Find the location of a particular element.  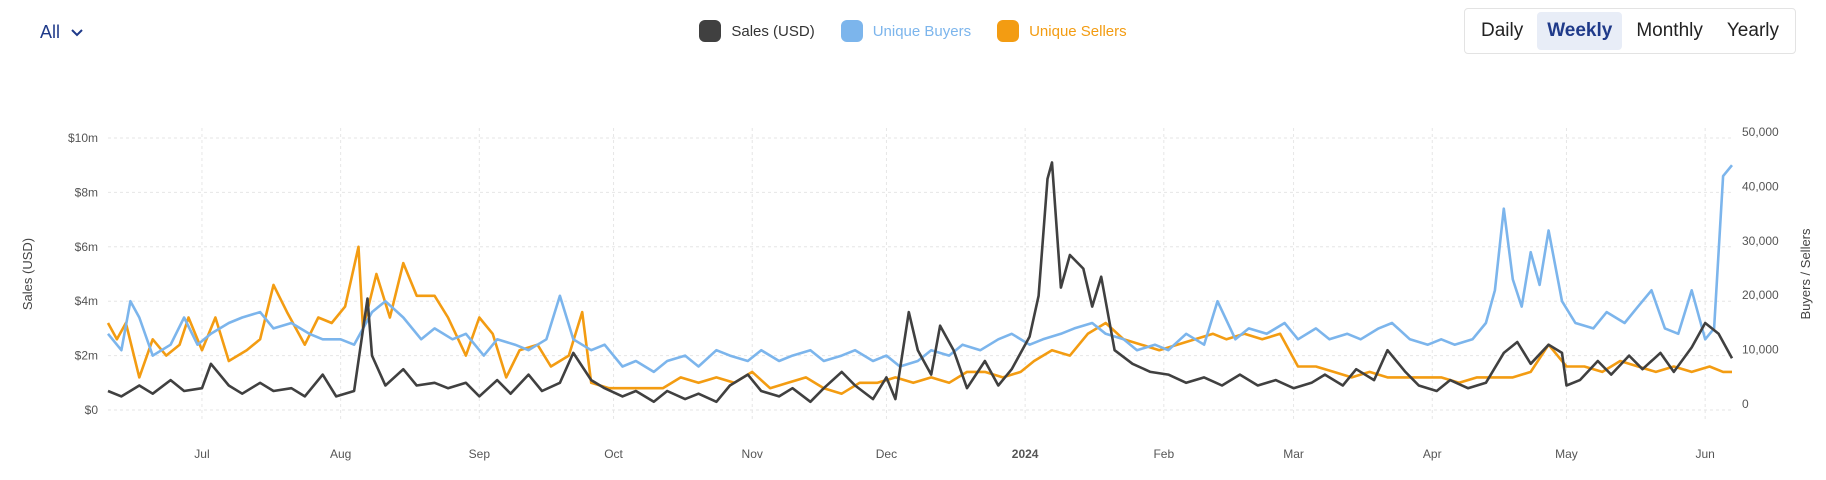

x-tick-label: Jul is located at coordinates (201, 454).